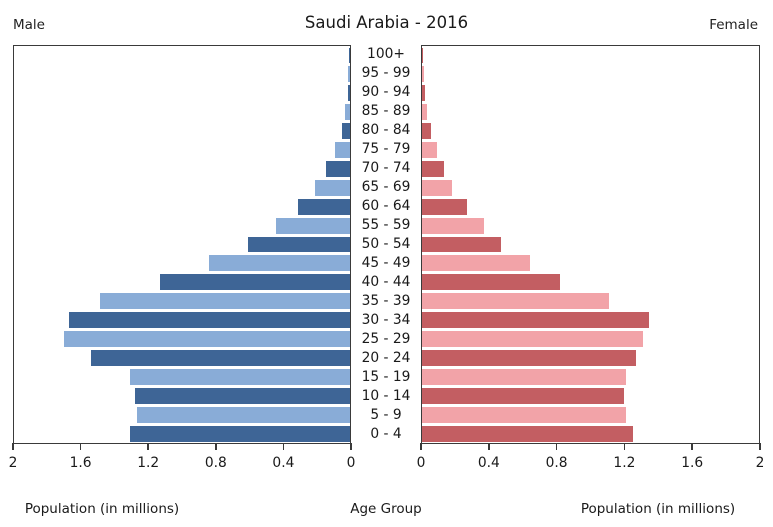 The width and height of the screenshot is (773, 527). Describe the element at coordinates (13, 463) in the screenshot. I see `male-axis-tick-label: 2` at that location.